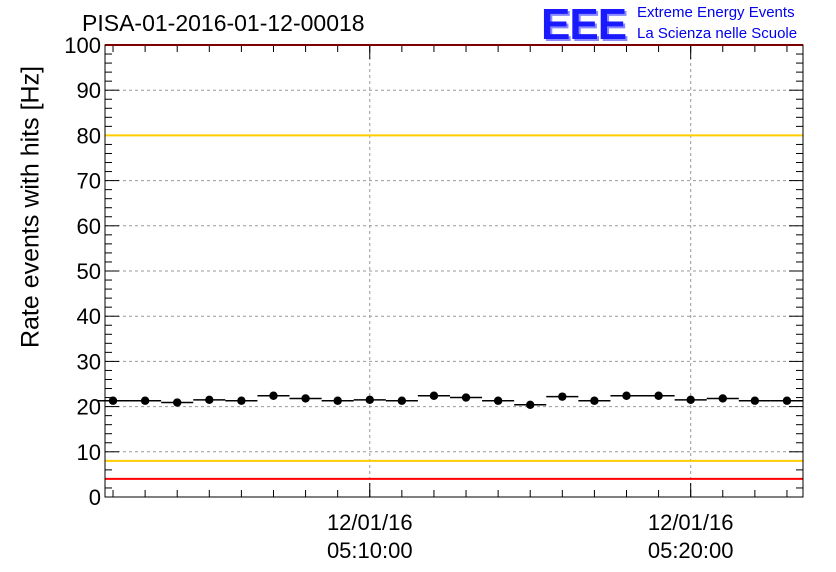 Image resolution: width=836 pixels, height=572 pixels. Describe the element at coordinates (89, 271) in the screenshot. I see `y-tick-label: 50` at that location.